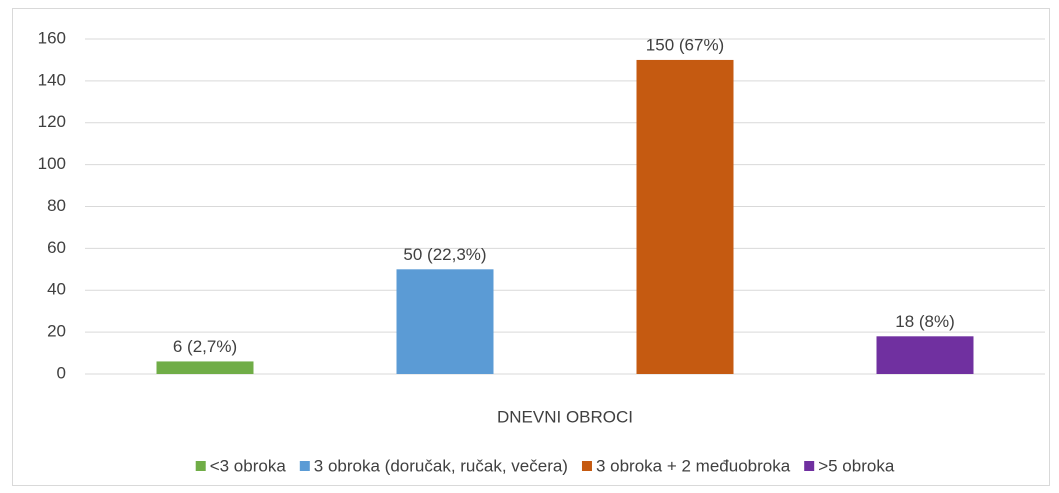 Image resolution: width=1059 pixels, height=493 pixels. Describe the element at coordinates (685, 44) in the screenshot. I see `data-label: 150 (67%)` at that location.